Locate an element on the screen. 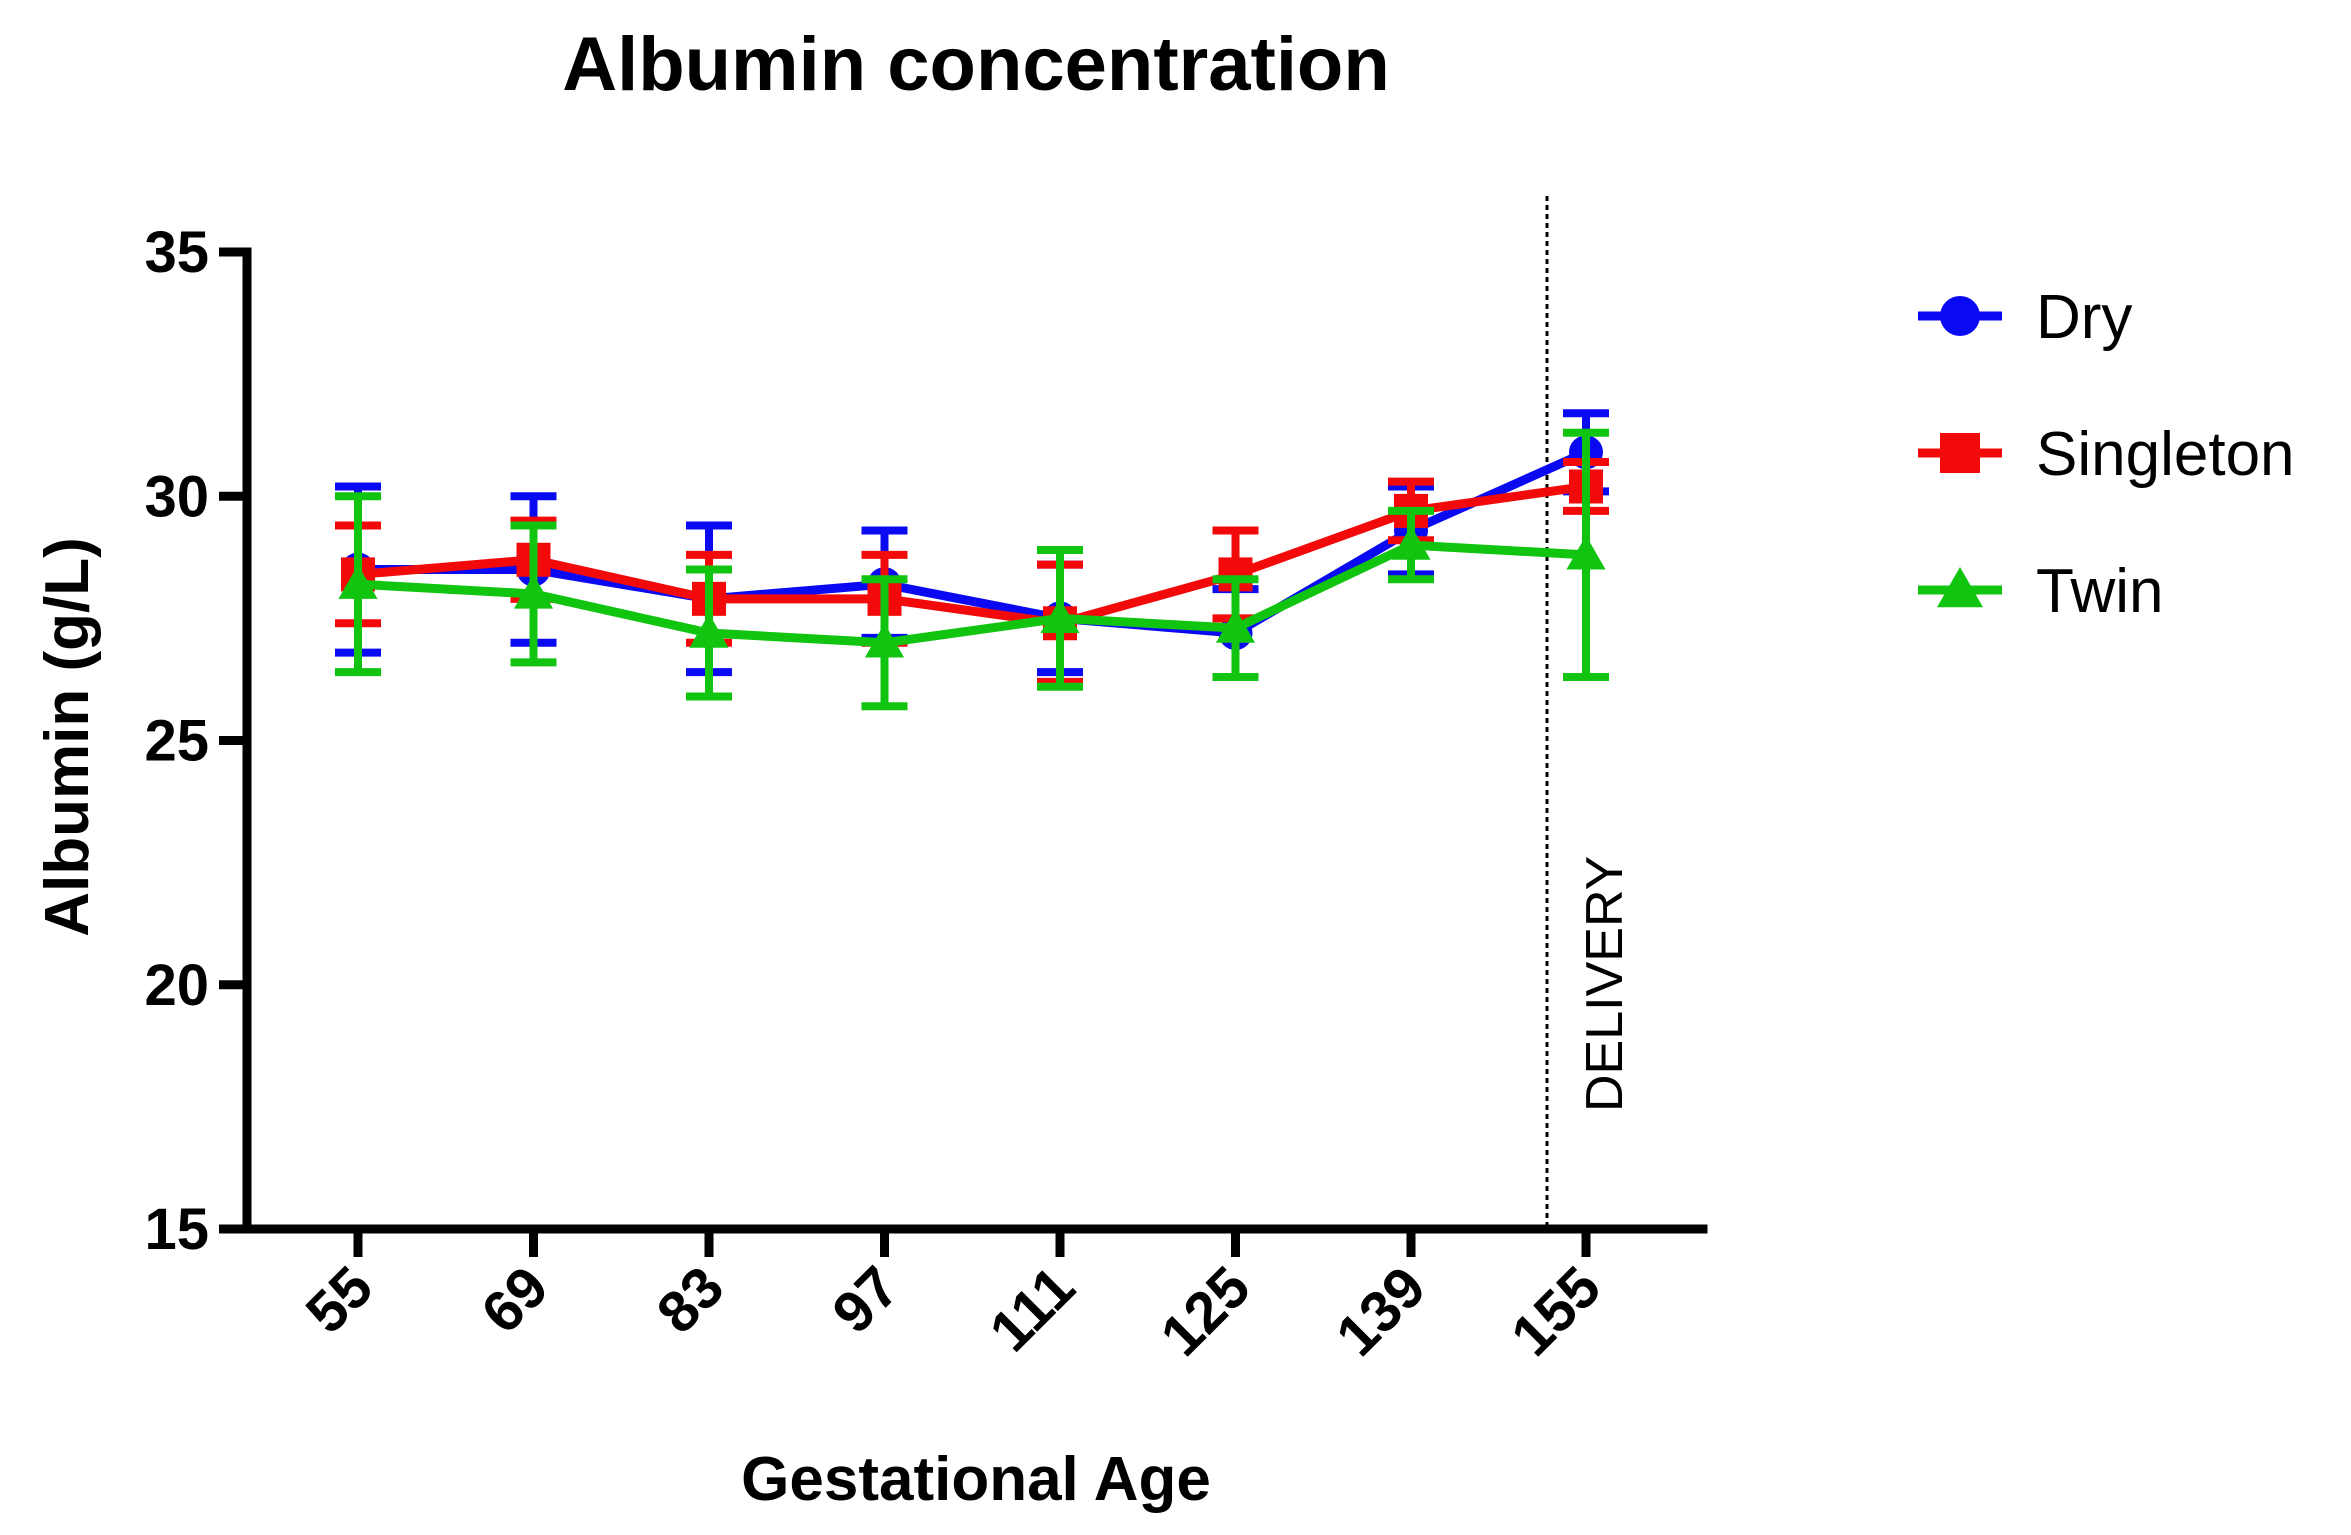  x-tick-label: 97 is located at coordinates (866, 1300).